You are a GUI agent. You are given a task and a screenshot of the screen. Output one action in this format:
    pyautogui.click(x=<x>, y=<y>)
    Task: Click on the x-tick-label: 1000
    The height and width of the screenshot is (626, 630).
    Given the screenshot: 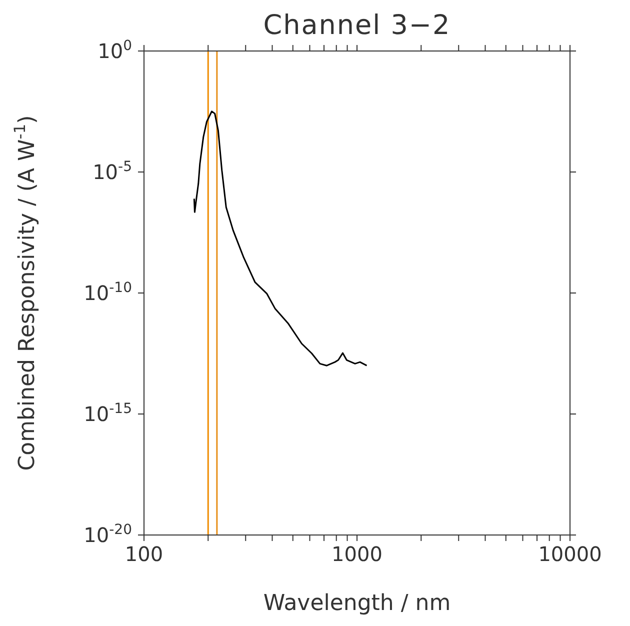 What is the action you would take?
    pyautogui.click(x=357, y=554)
    